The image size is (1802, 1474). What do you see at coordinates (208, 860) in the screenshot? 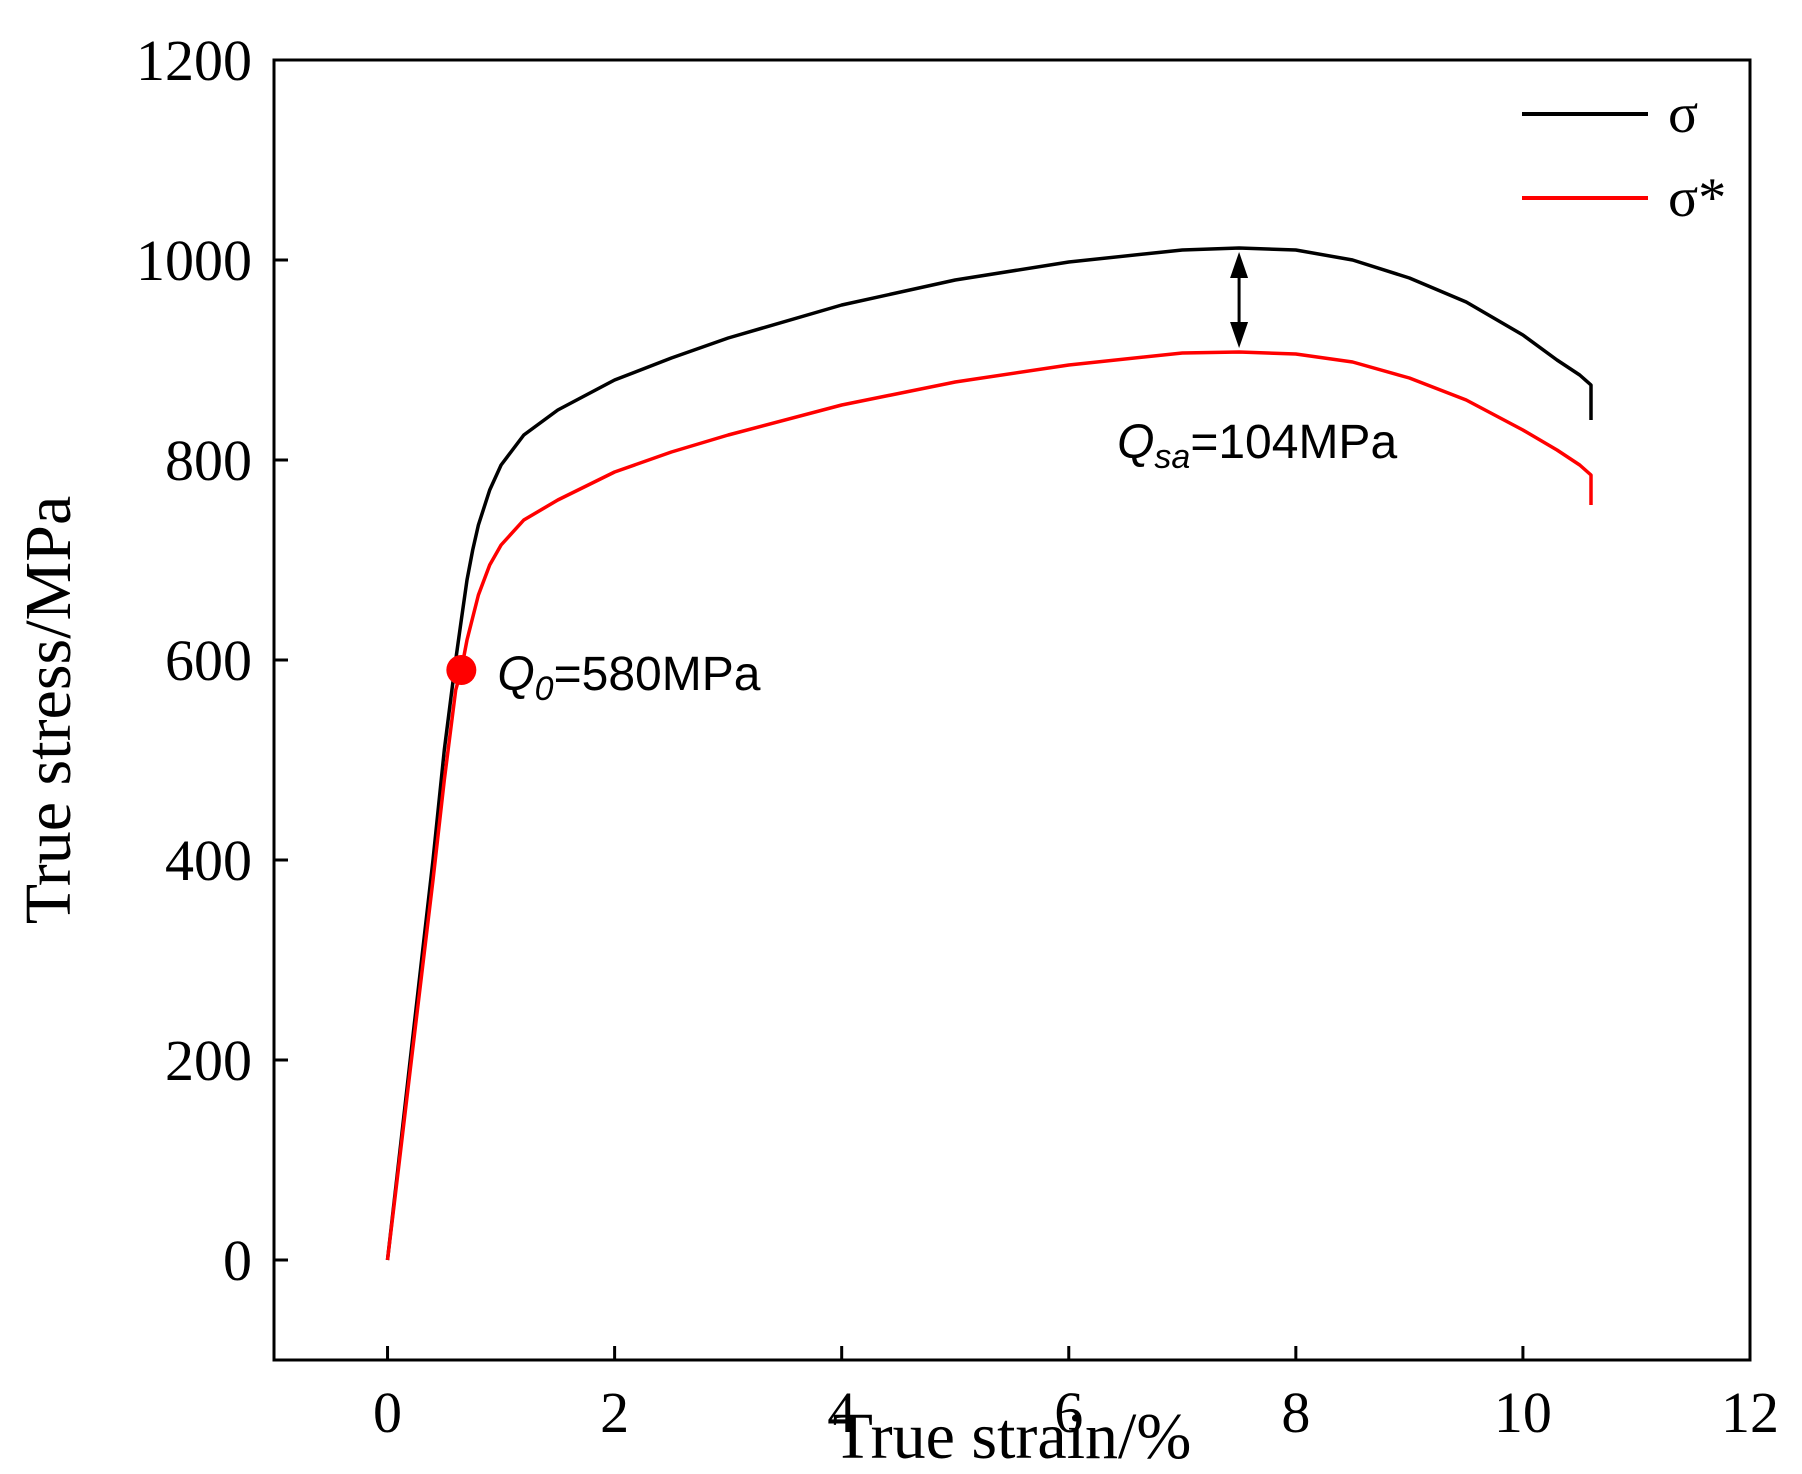
I see `y-tick-label: 400` at bounding box center [208, 860].